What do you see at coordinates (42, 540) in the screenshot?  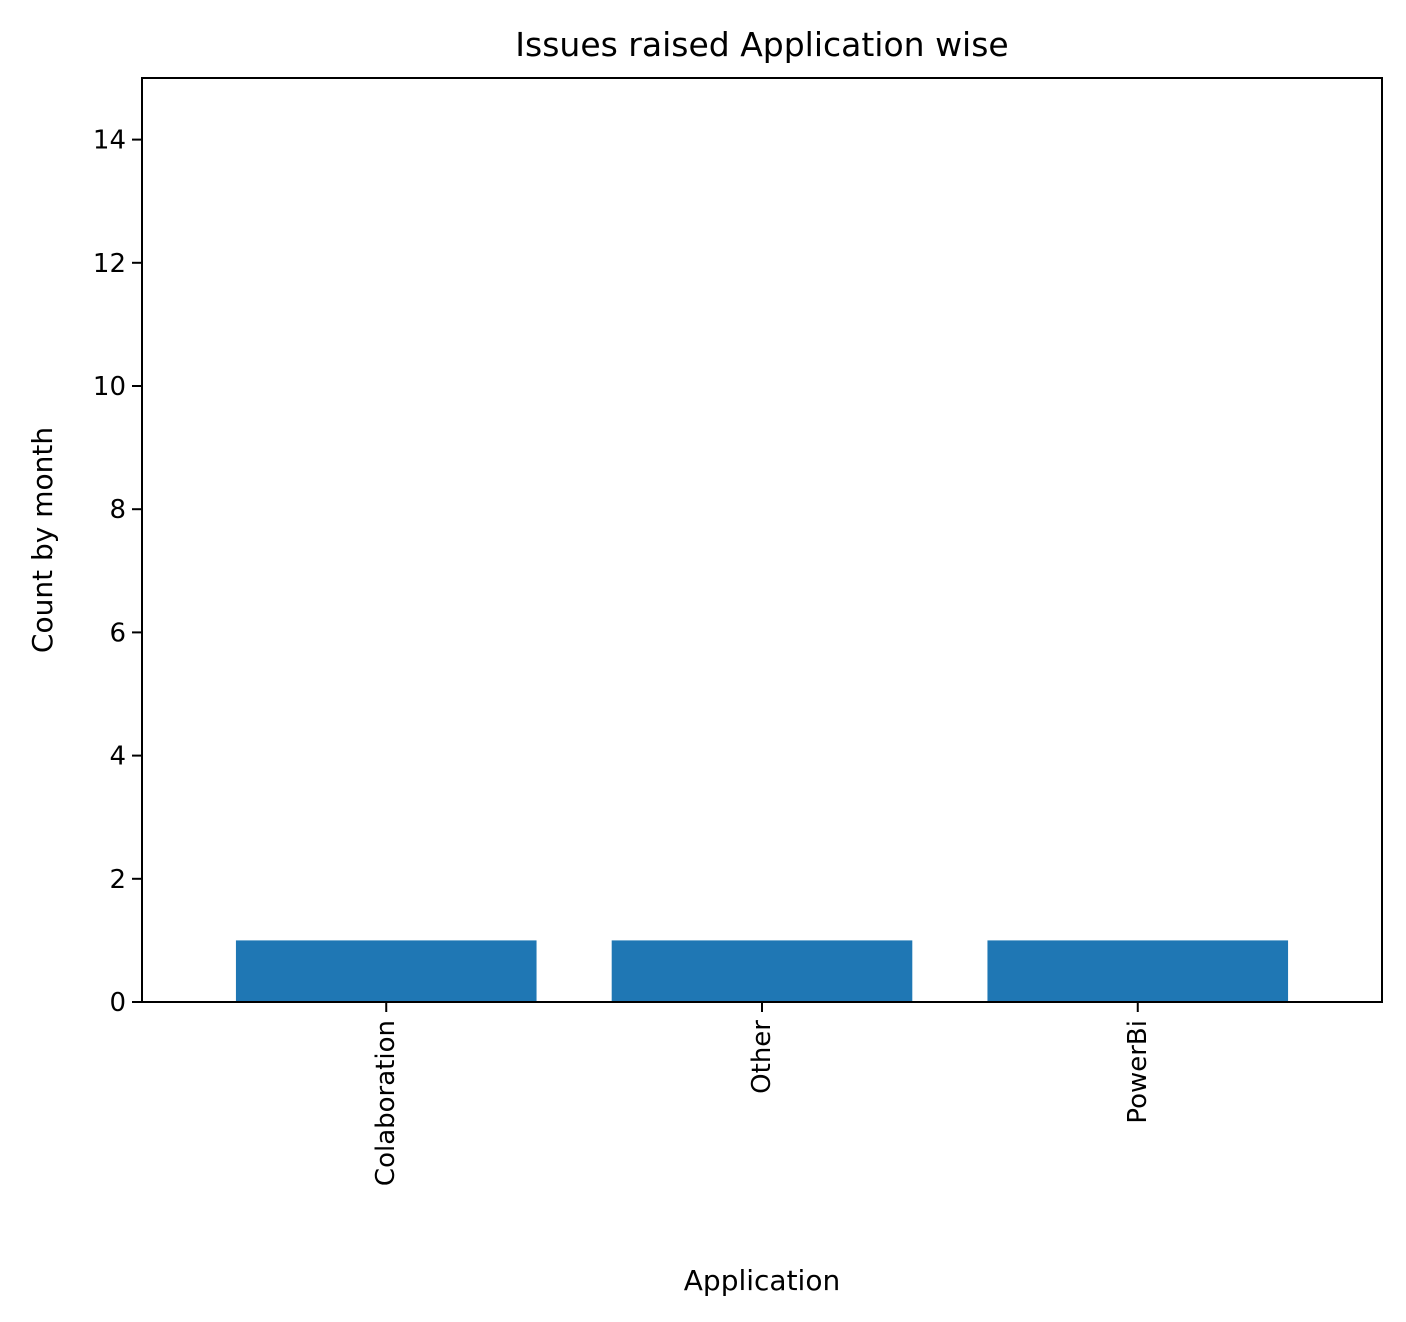 I see `y-axis-label: Count by month` at bounding box center [42, 540].